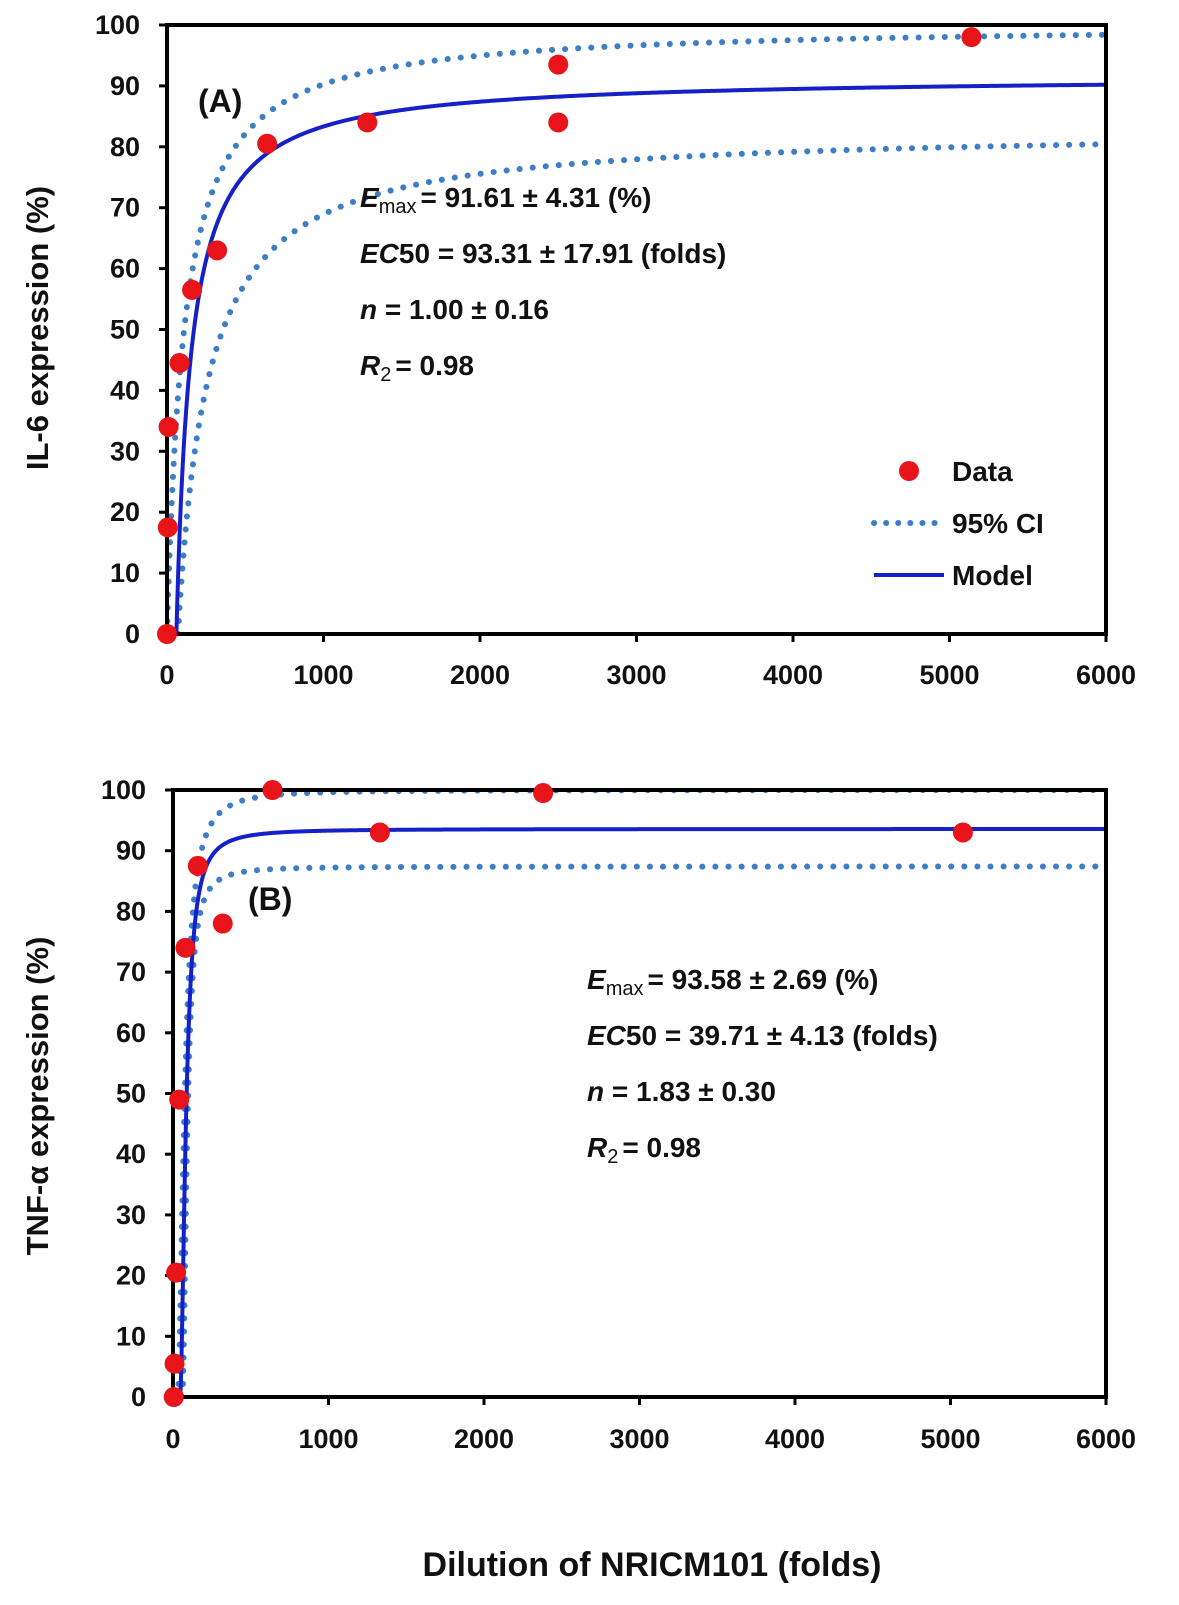 This screenshot has width=1179, height=1605. Describe the element at coordinates (131, 911) in the screenshot. I see `panel-b-y-tick-label: 80` at that location.